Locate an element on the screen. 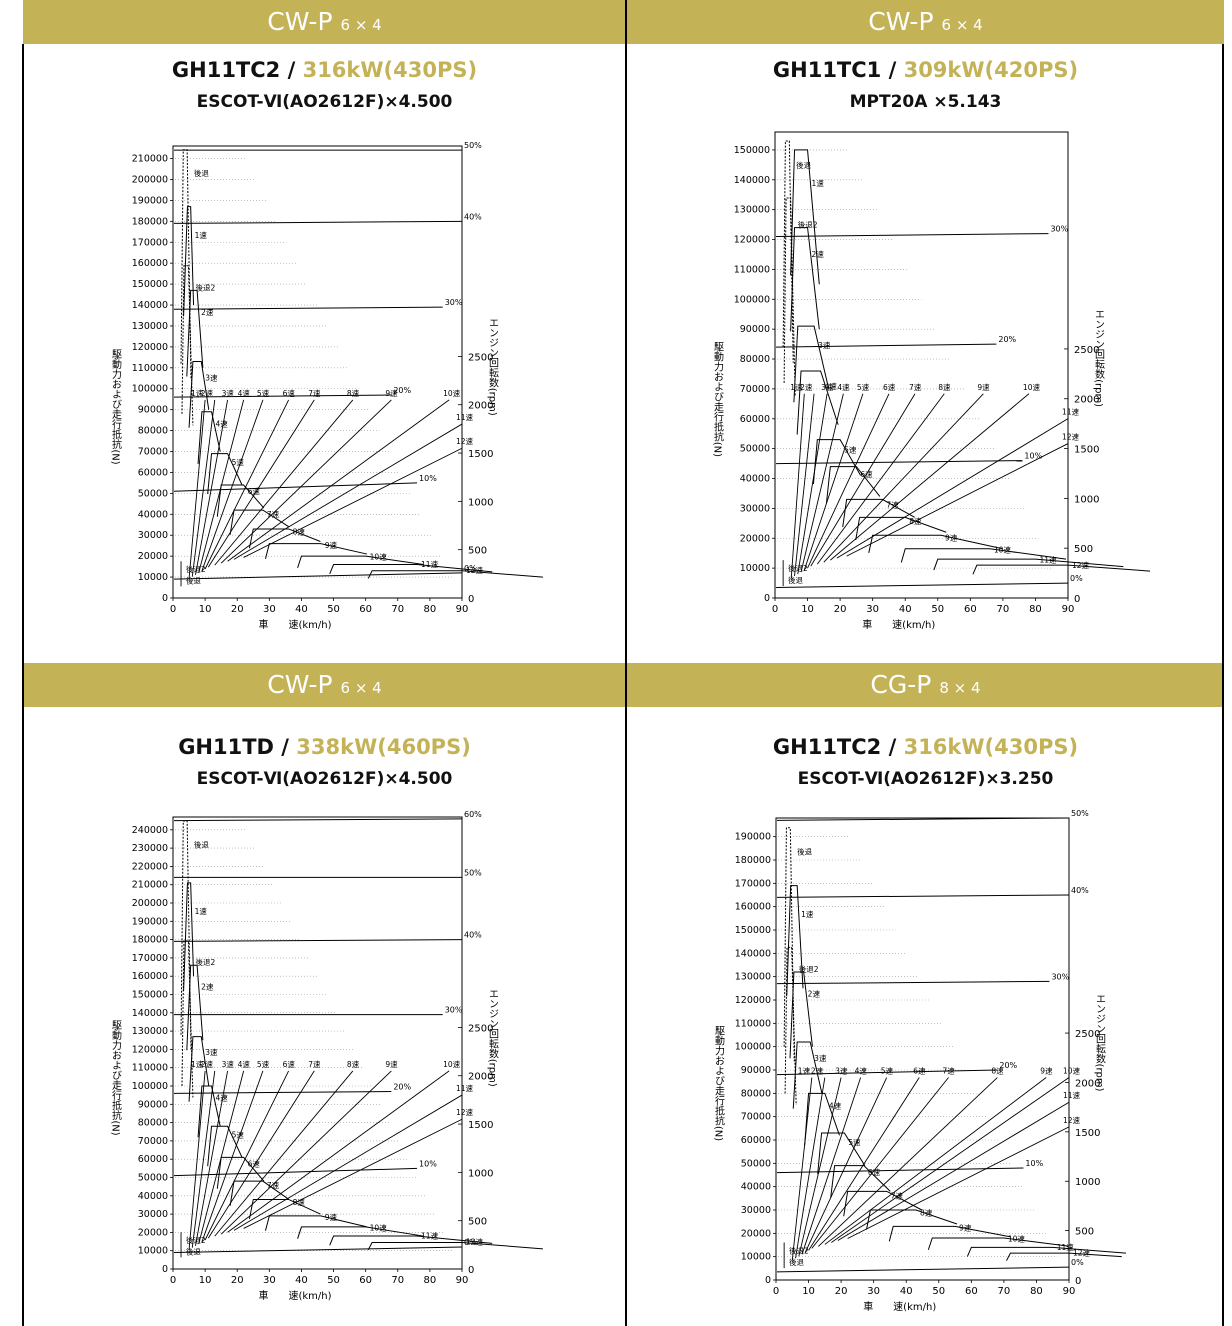 This screenshot has width=1232, height=1326. engine-model: GH11TC2 is located at coordinates (827, 747).